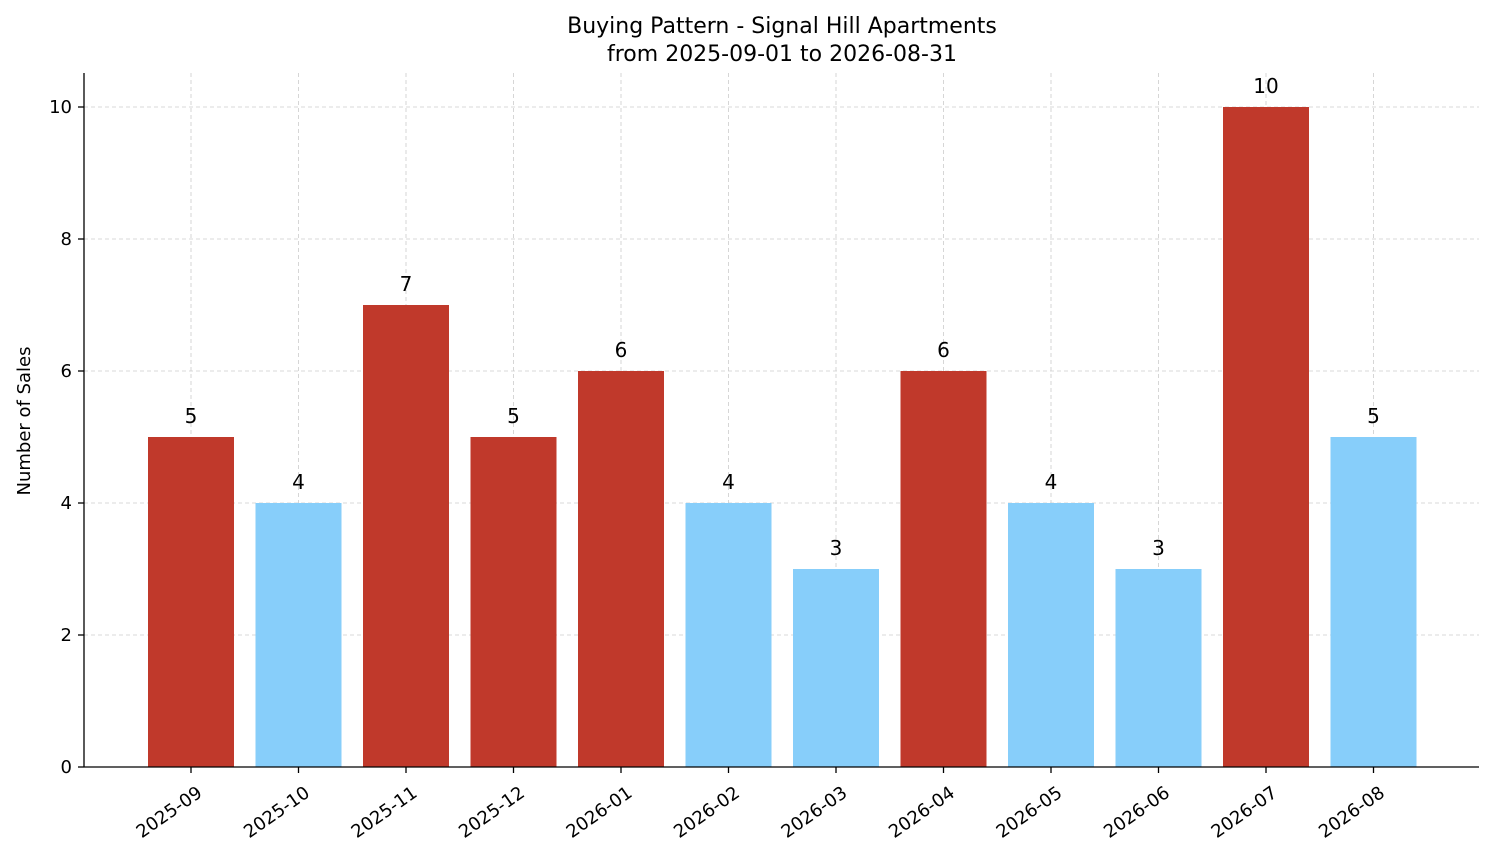  I want to click on x-tick-label: 2026-07, so click(1245, 812).